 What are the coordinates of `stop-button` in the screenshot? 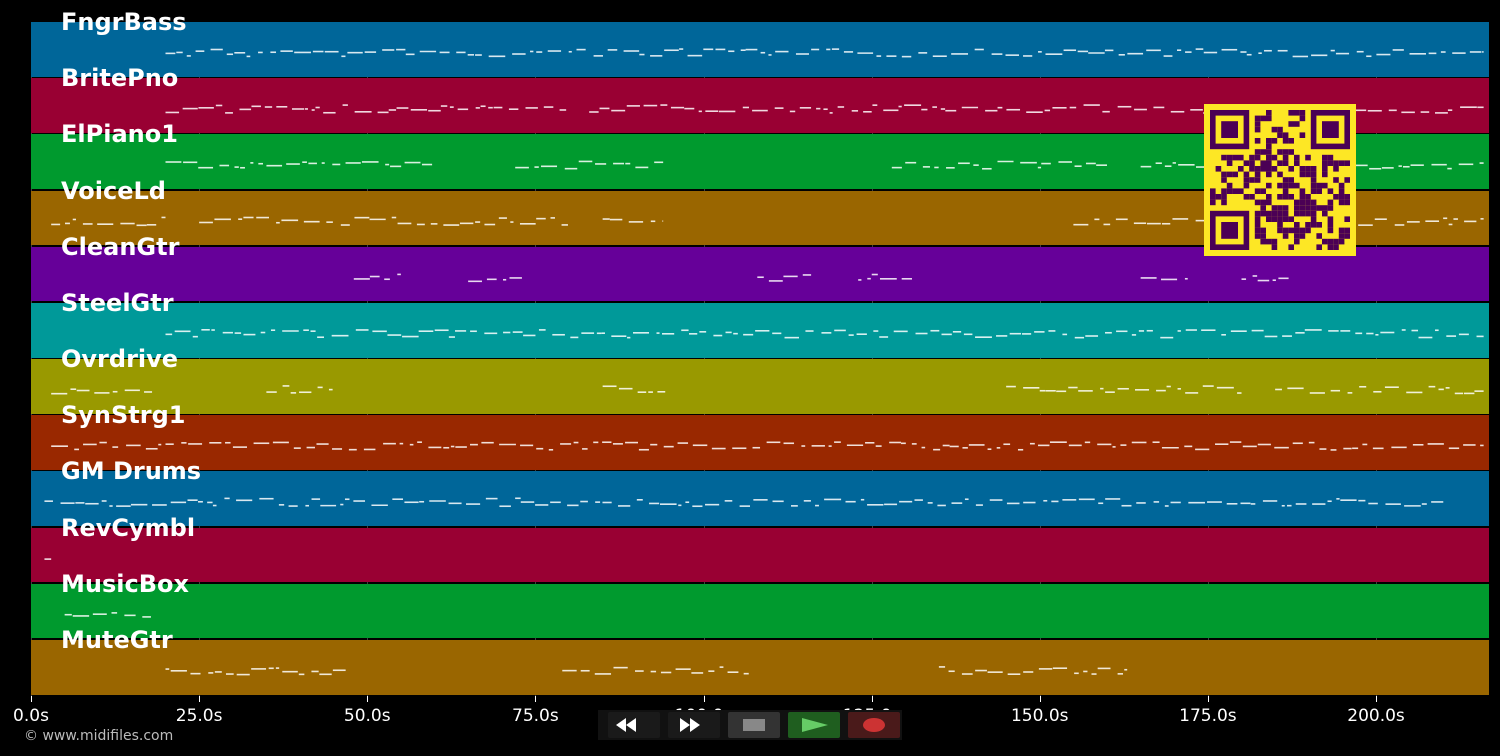 It's located at (754, 725).